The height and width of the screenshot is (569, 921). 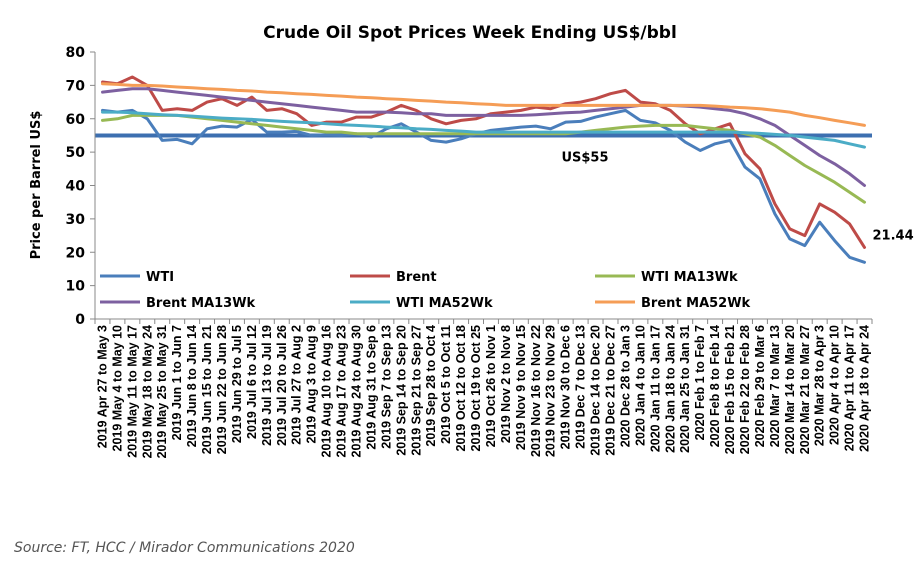 What do you see at coordinates (80, 320) in the screenshot?
I see `y-tick-label: 0` at bounding box center [80, 320].